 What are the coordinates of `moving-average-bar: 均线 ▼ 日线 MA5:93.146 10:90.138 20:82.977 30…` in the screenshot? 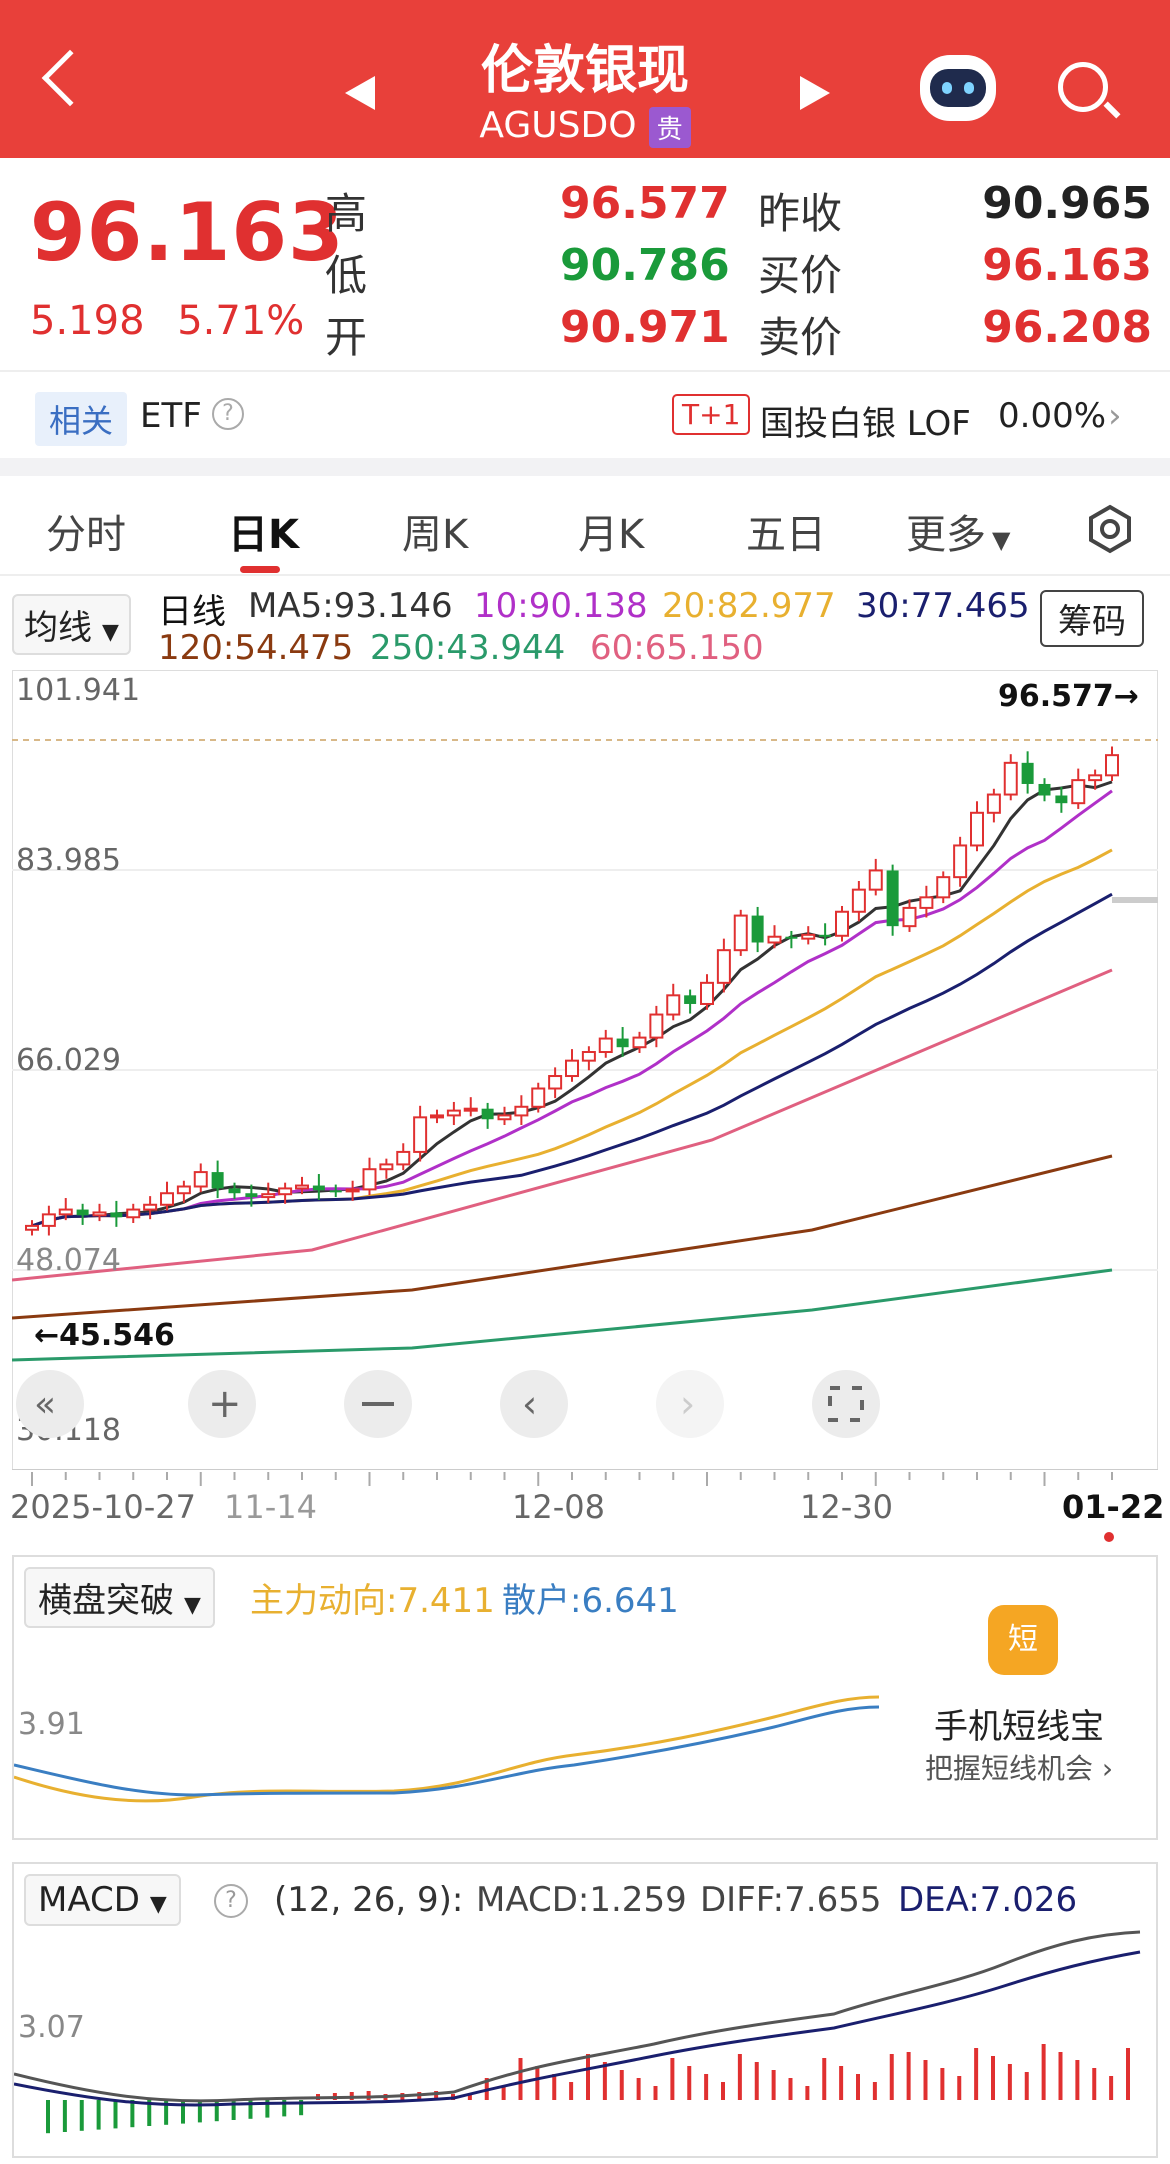 It's located at (585, 625).